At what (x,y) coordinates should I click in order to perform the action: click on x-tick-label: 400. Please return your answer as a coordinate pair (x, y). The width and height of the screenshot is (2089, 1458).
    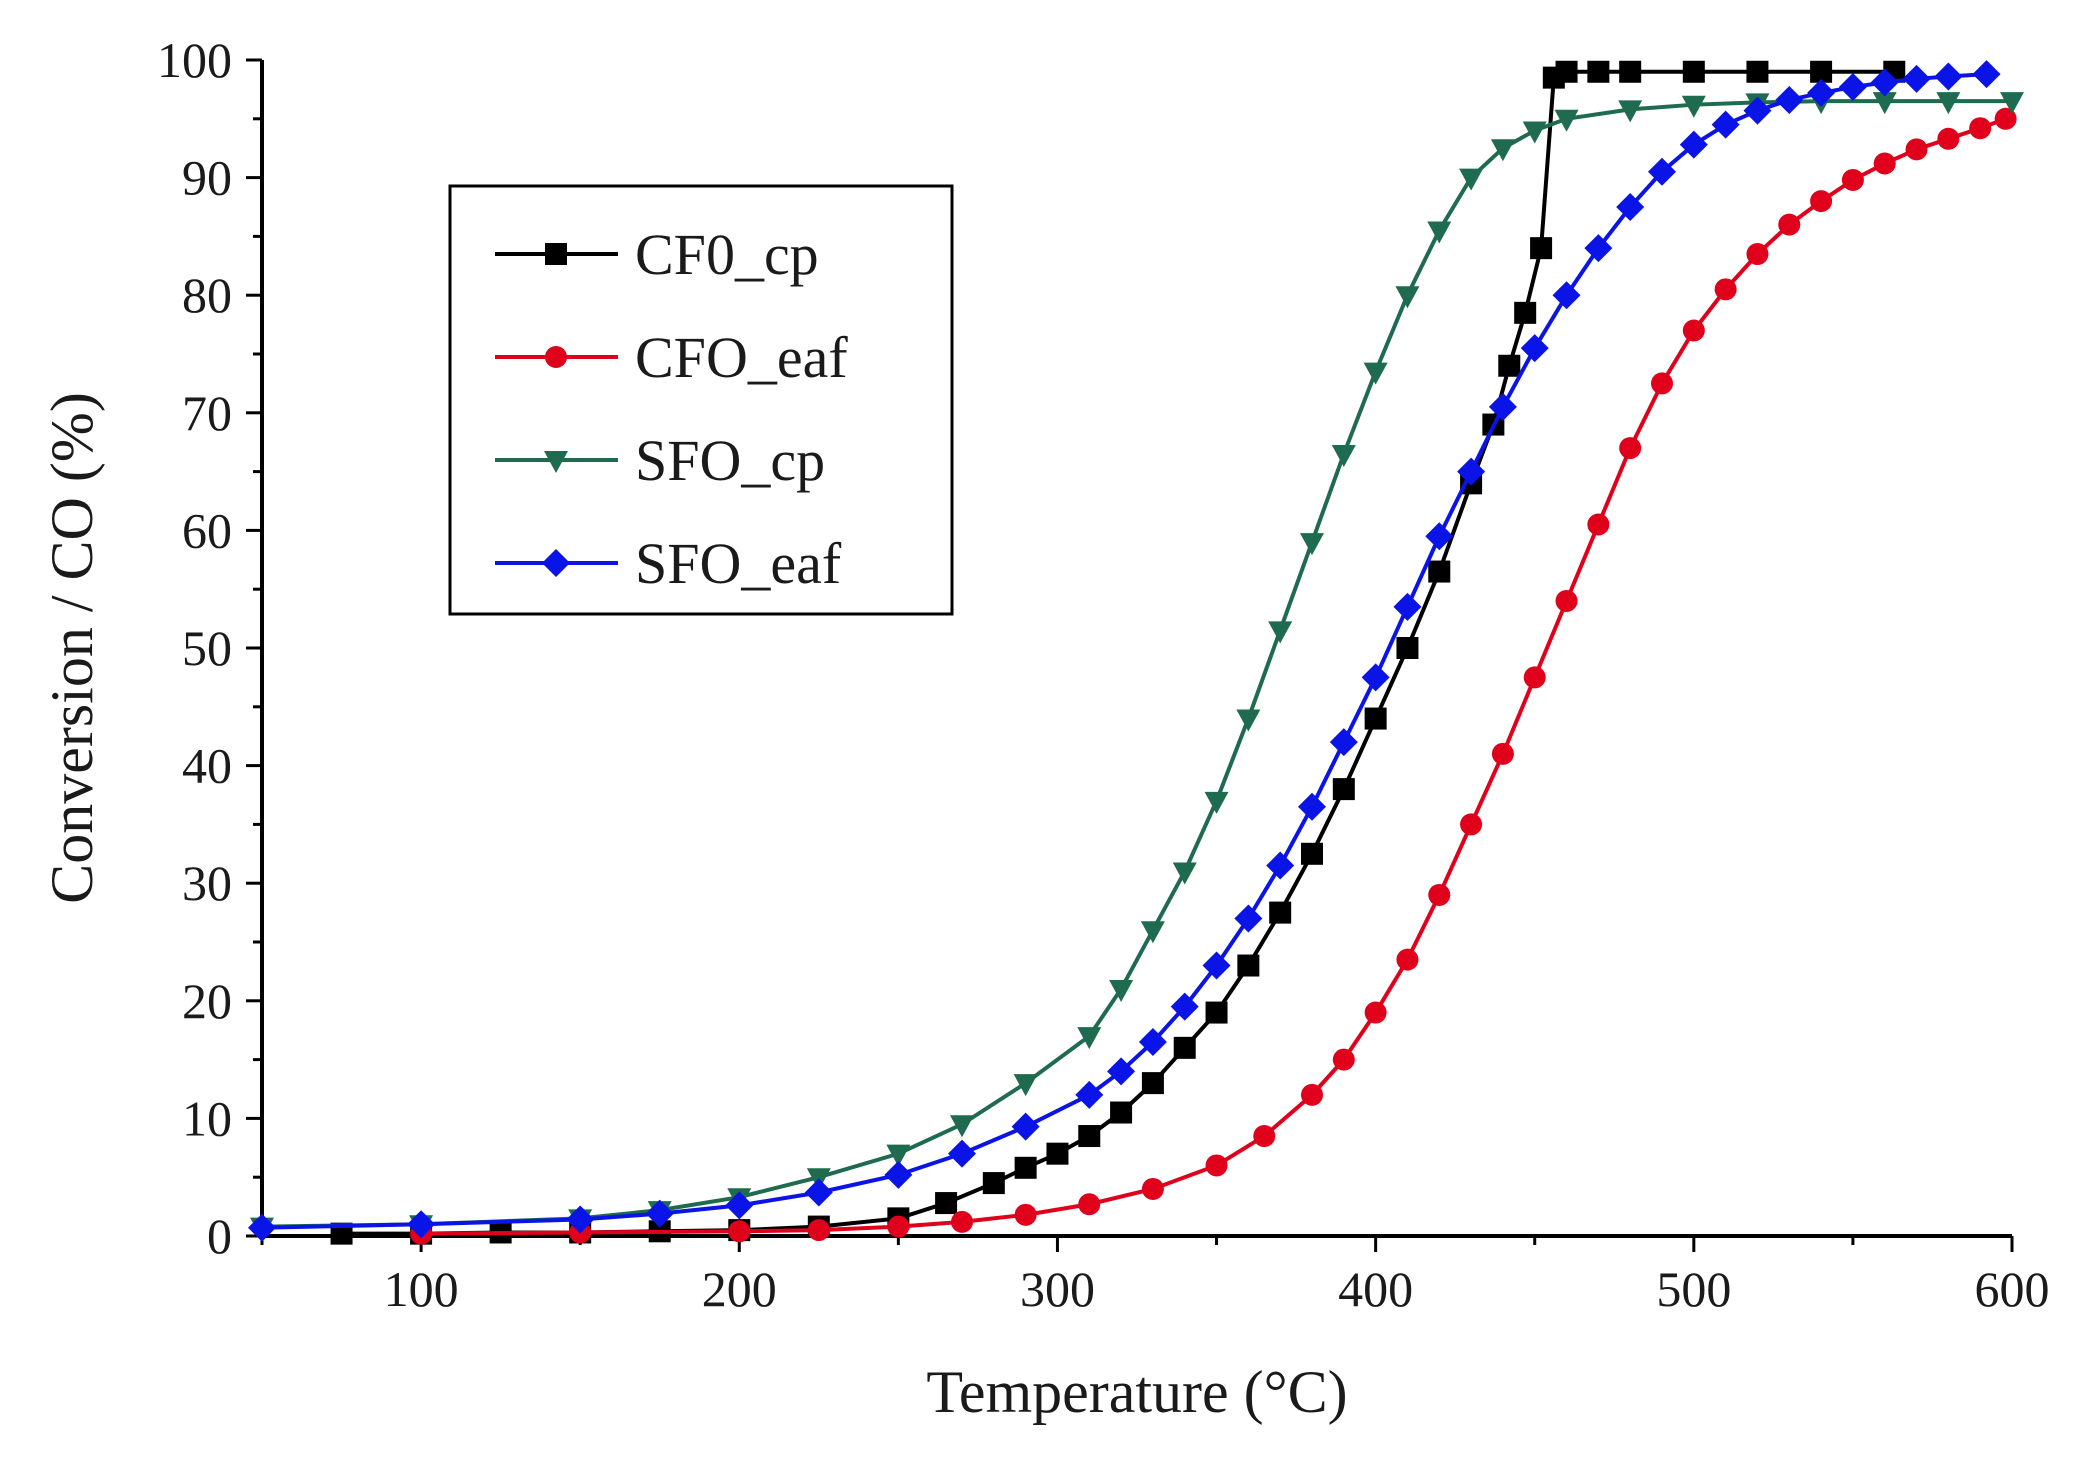
    Looking at the image, I should click on (1375, 1289).